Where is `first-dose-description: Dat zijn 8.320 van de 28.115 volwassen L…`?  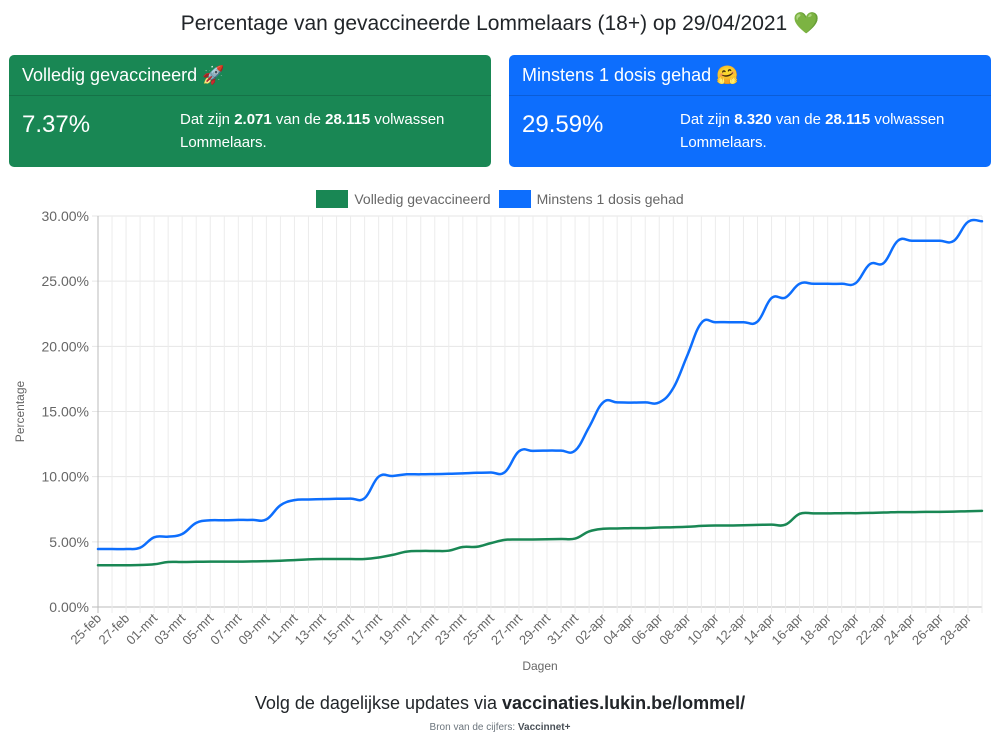 first-dose-description: Dat zijn 8.320 van de 28.115 volwassen L… is located at coordinates (830, 131).